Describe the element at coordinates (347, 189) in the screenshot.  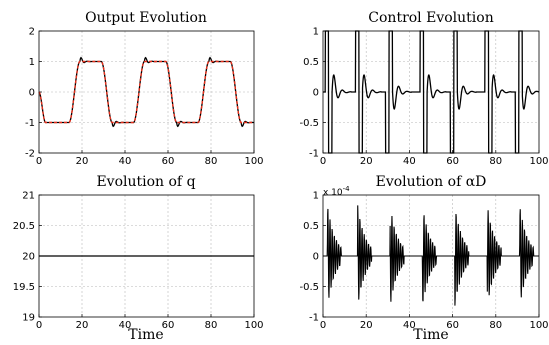
I see `multiplier-exponent: -4` at that location.